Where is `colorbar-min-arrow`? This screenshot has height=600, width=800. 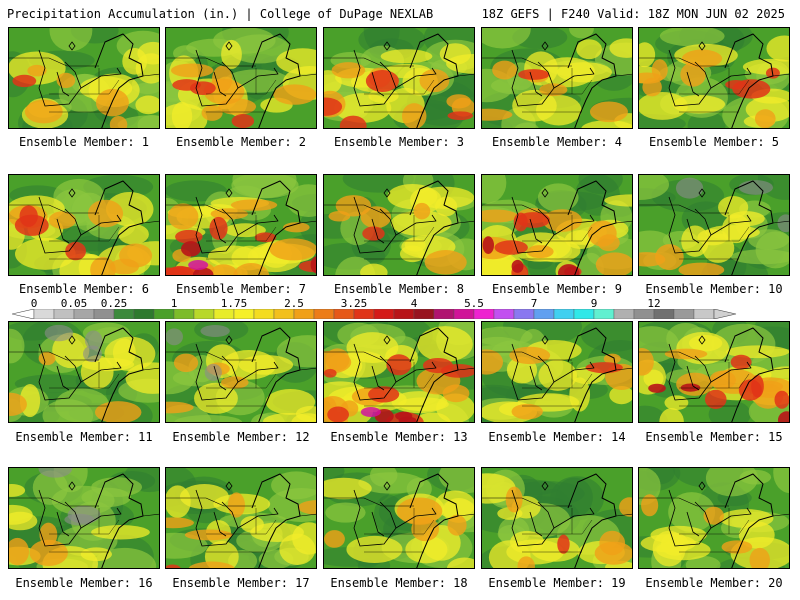
colorbar-min-arrow is located at coordinates (23, 314).